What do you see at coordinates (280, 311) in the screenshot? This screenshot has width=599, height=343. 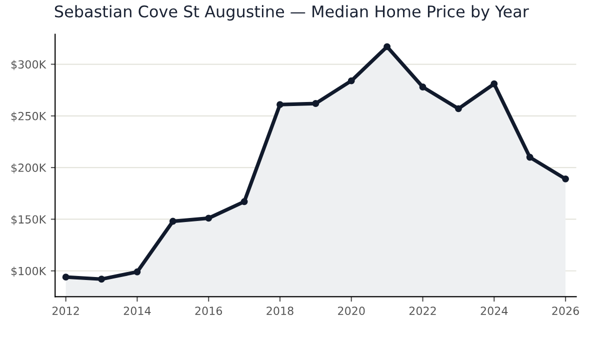 I see `x-tick-label: 2018` at bounding box center [280, 311].